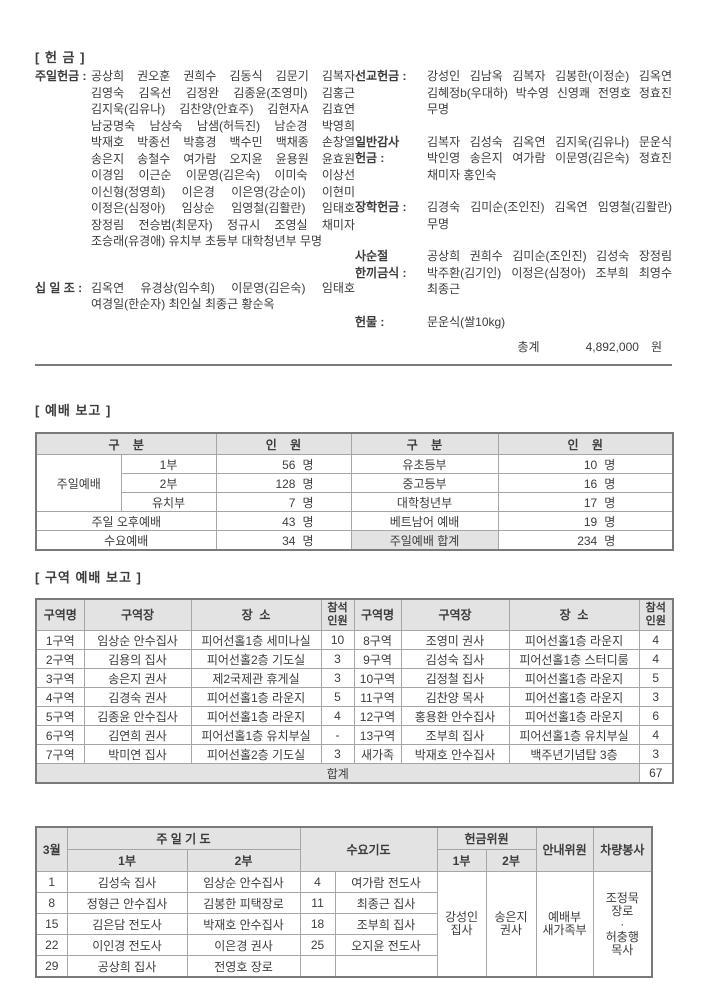  What do you see at coordinates (127, 882) in the screenshot?
I see `prayer1-cell: 김성숙 집사` at bounding box center [127, 882].